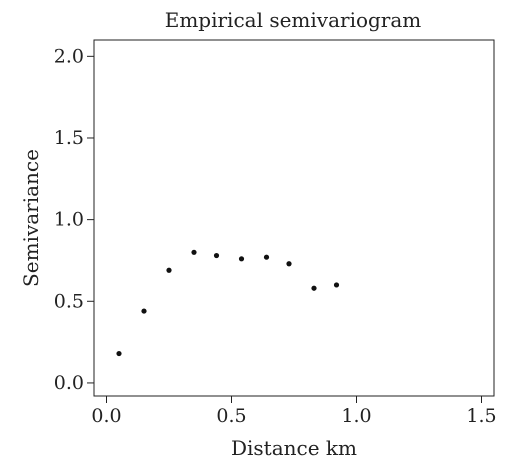 Image resolution: width=512 pixels, height=461 pixels. Describe the element at coordinates (69, 383) in the screenshot. I see `y-tick-label: 0.0` at that location.